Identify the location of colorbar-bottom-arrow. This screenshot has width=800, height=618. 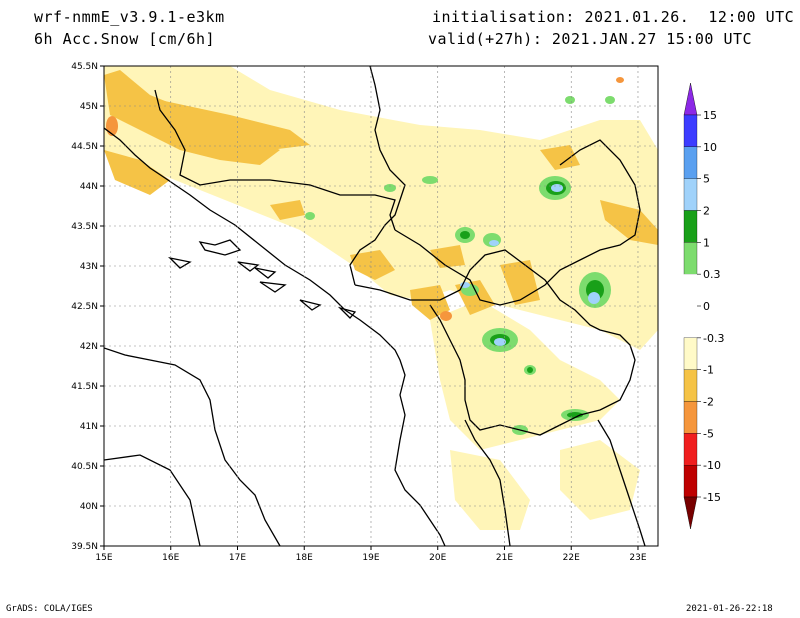
(690, 513).